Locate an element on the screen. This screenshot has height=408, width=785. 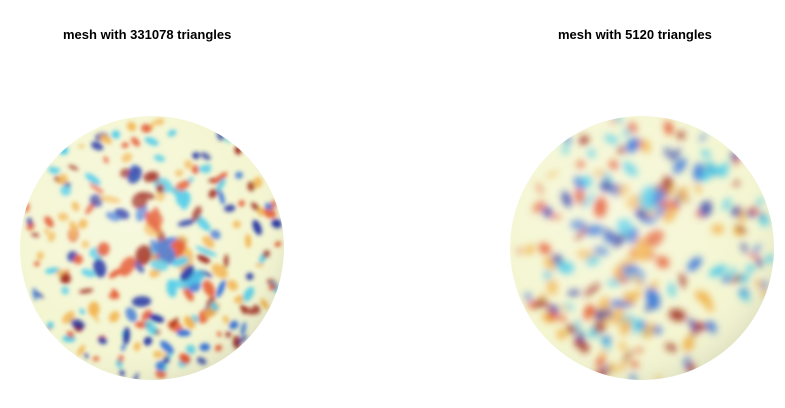
panel-title: mesh with 5120 triangles is located at coordinates (635, 34).